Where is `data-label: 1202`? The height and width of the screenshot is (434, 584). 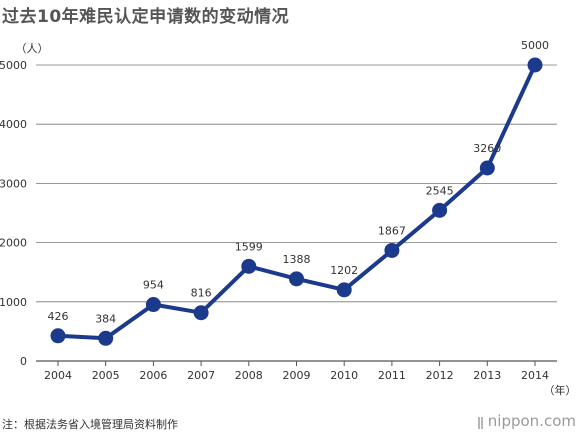
data-label: 1202 is located at coordinates (344, 270).